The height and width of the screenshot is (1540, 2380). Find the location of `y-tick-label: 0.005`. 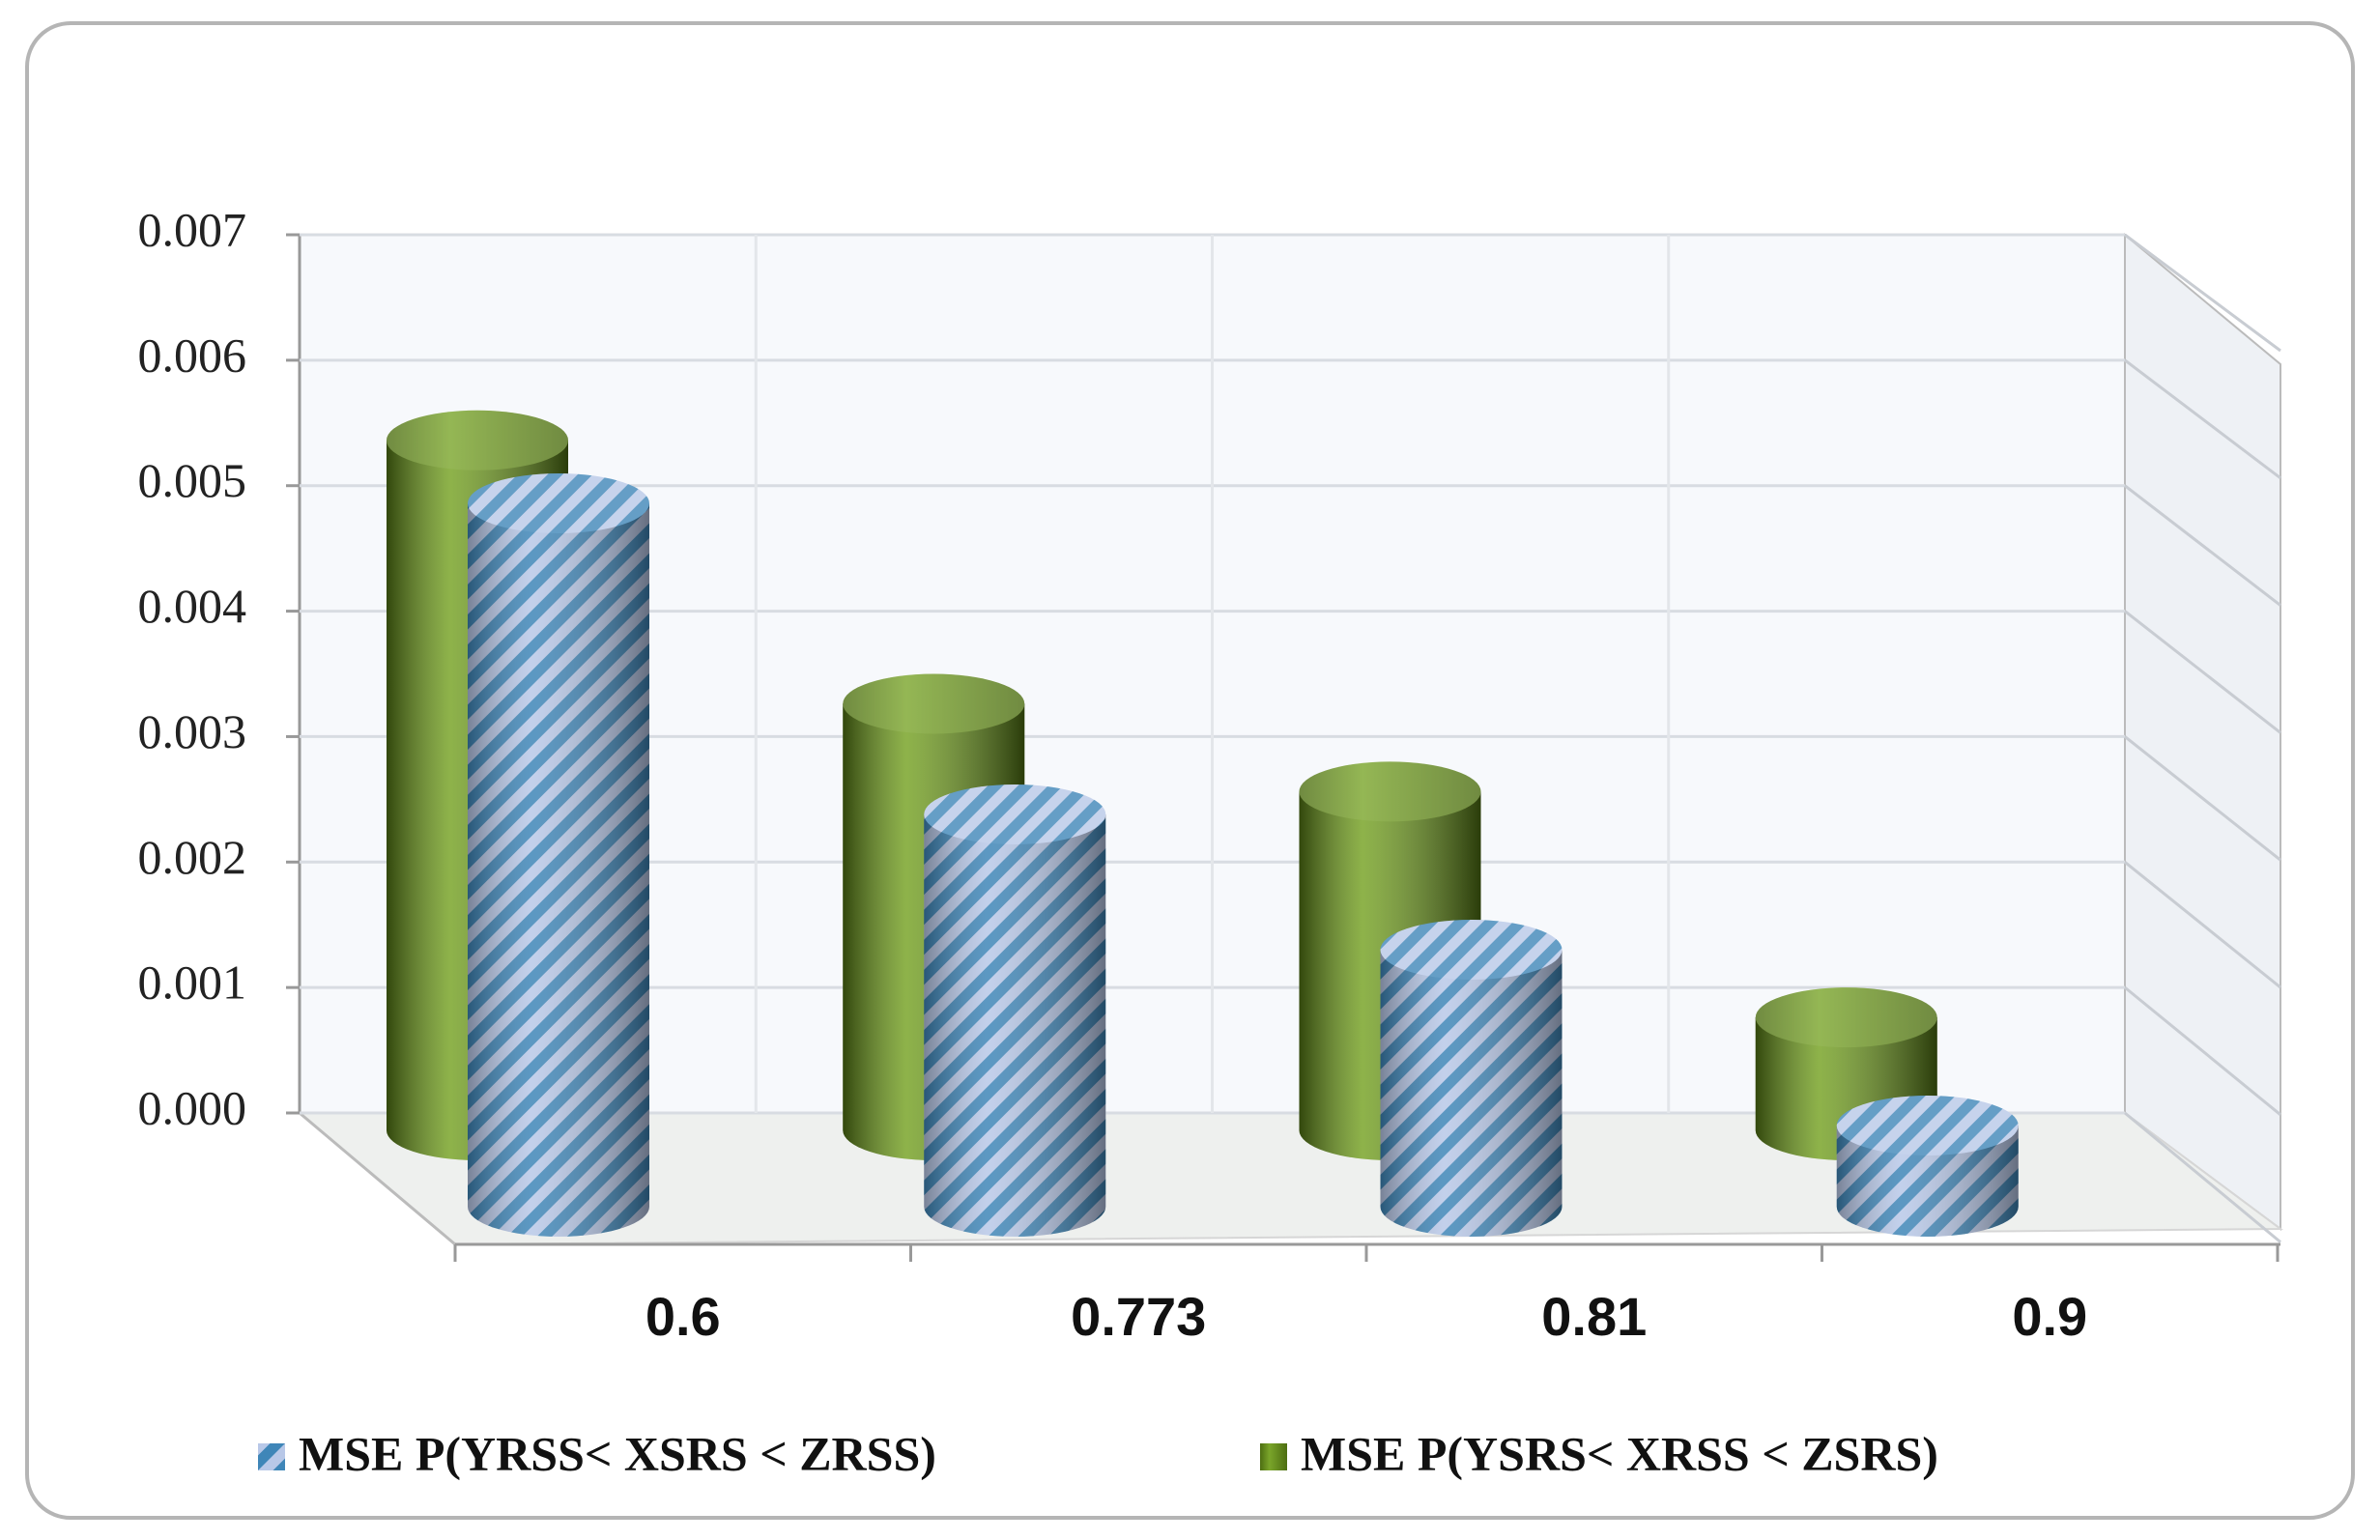

y-tick-label: 0.005 is located at coordinates (192, 480).